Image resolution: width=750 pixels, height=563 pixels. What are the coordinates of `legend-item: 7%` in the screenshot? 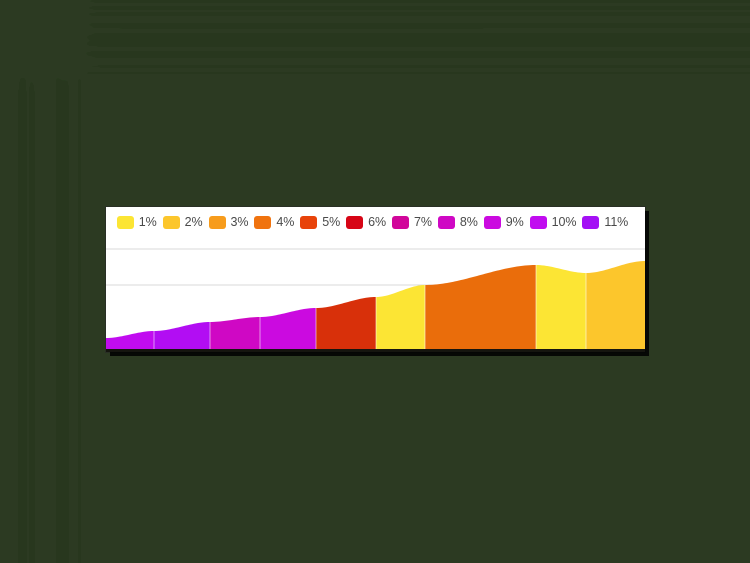 It's located at (414, 222).